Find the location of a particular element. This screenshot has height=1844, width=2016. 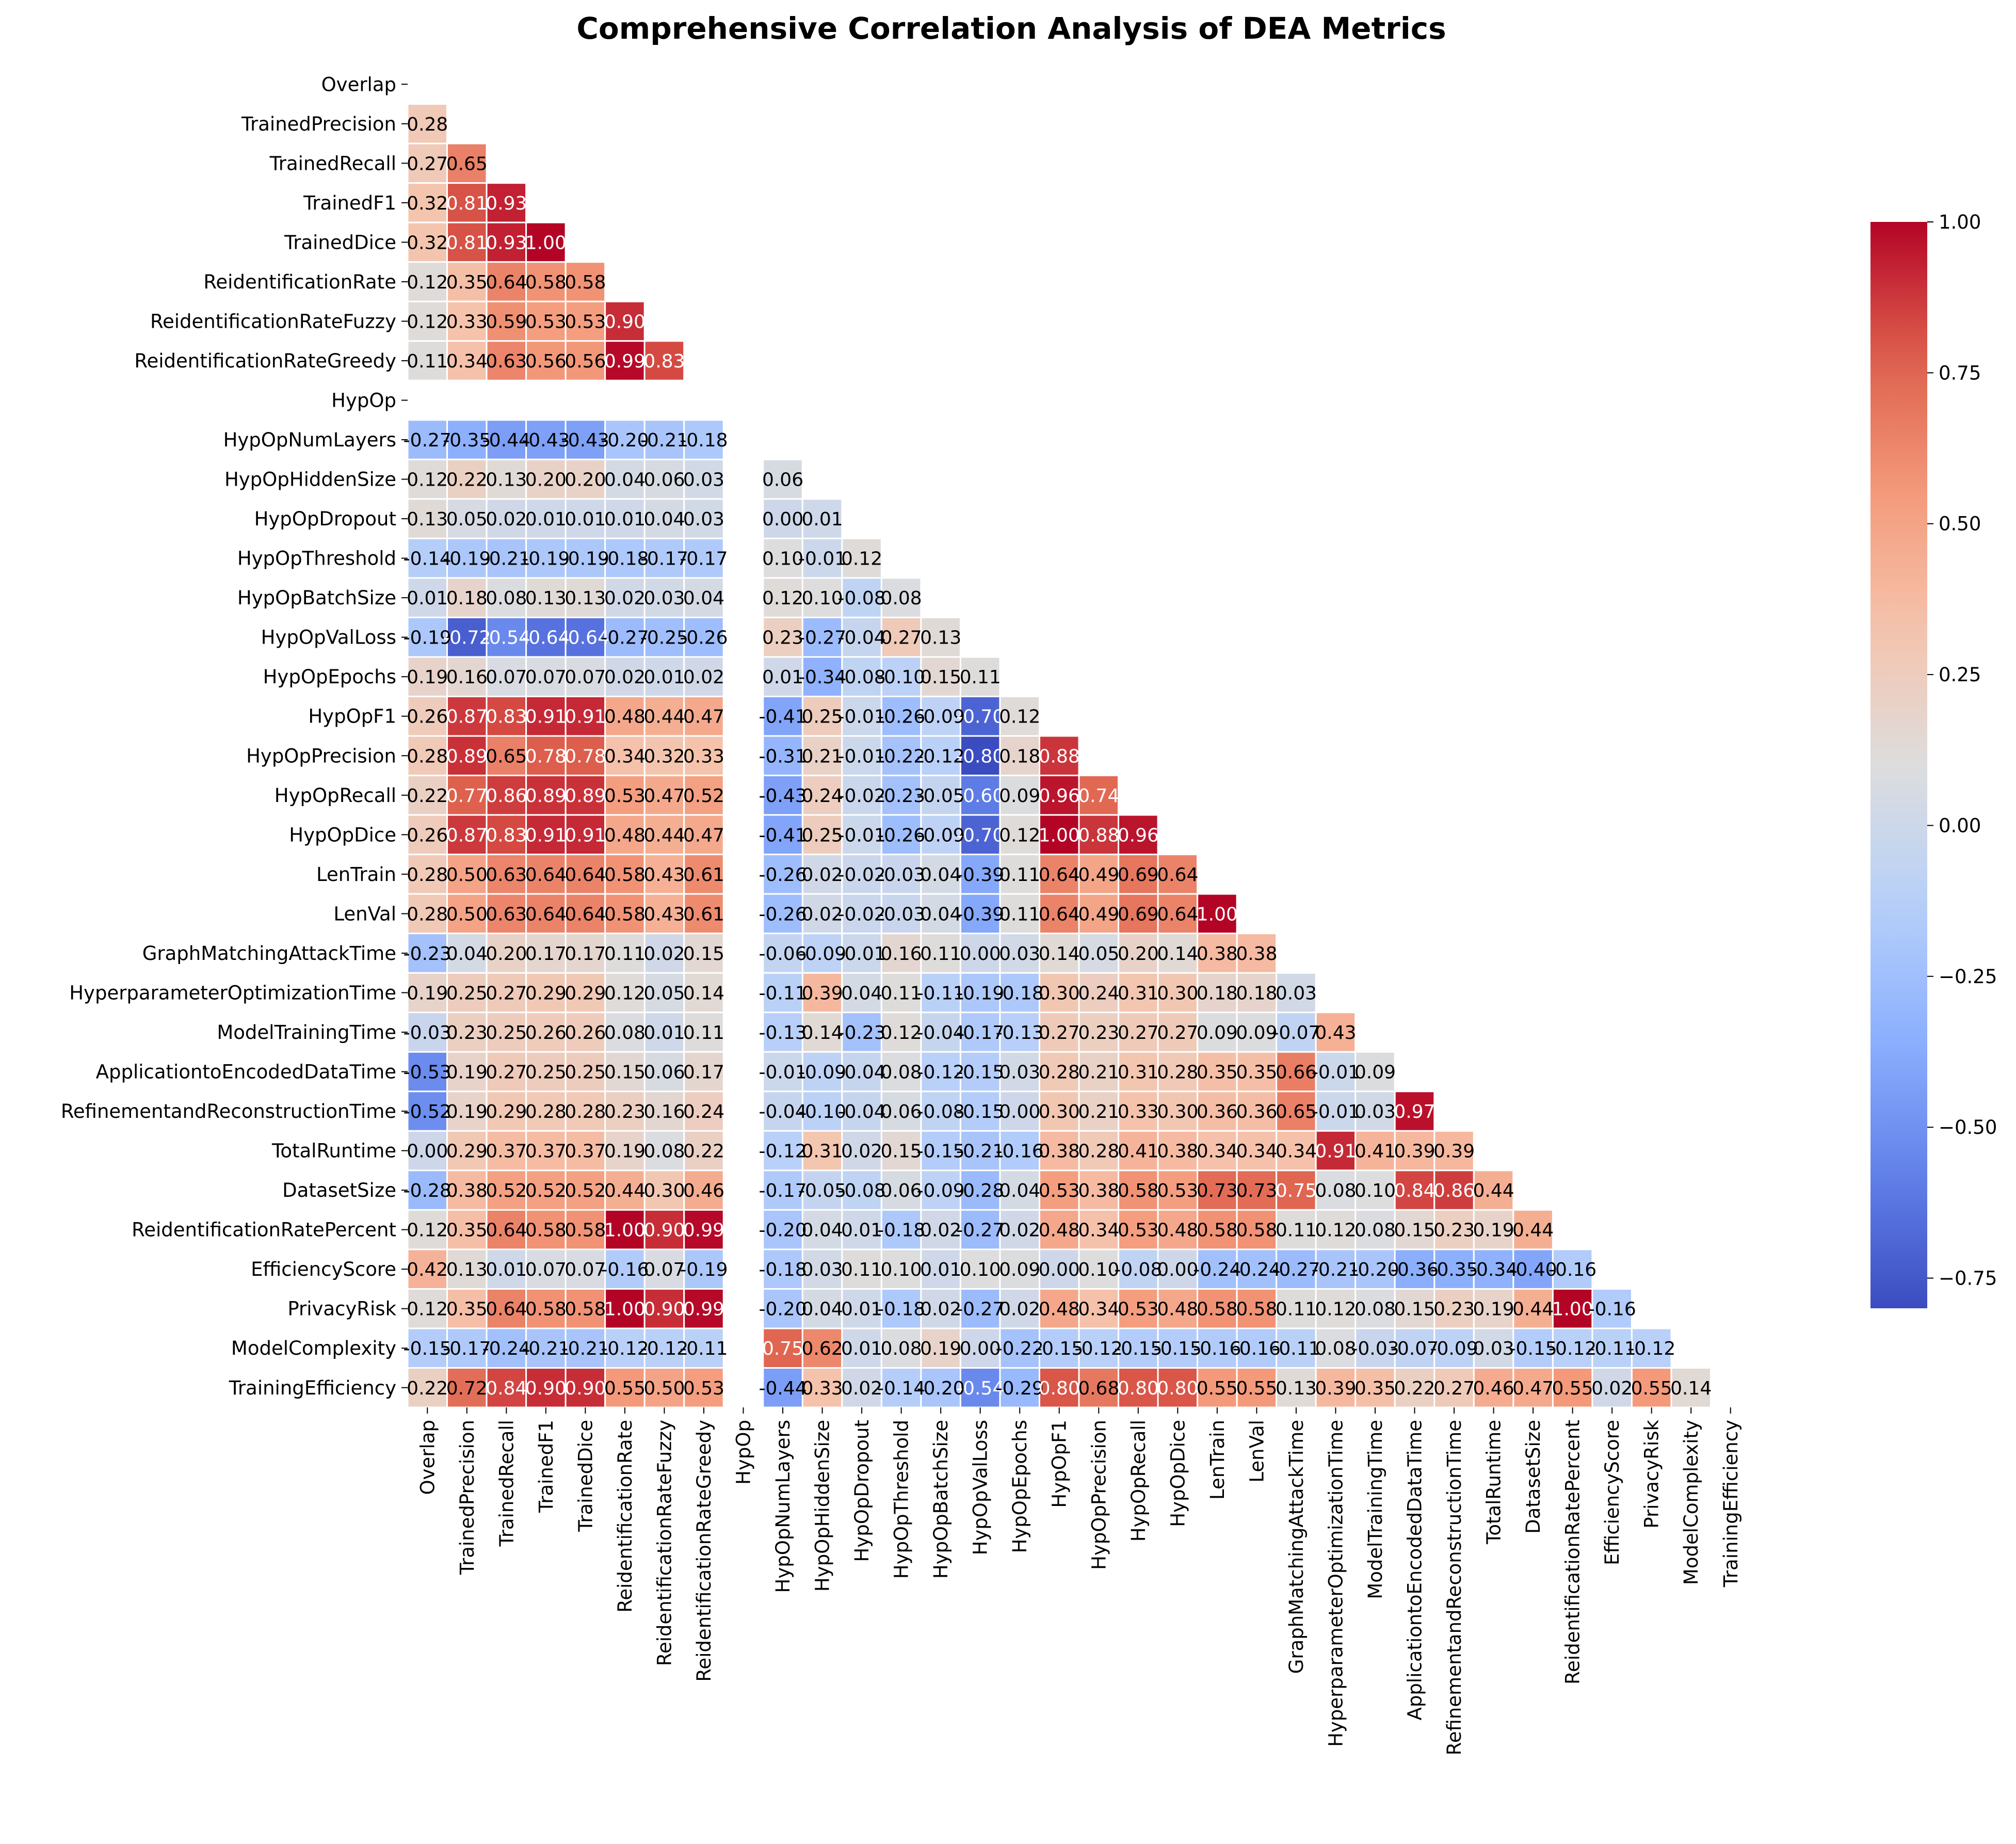

cell-value-label: 0.14 is located at coordinates (822, 1033).